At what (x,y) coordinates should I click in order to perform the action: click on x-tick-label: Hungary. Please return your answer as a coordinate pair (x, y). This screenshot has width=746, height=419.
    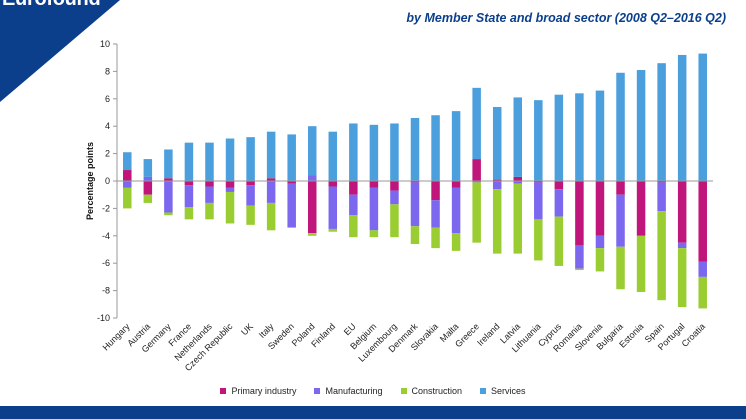
    Looking at the image, I should click on (116, 336).